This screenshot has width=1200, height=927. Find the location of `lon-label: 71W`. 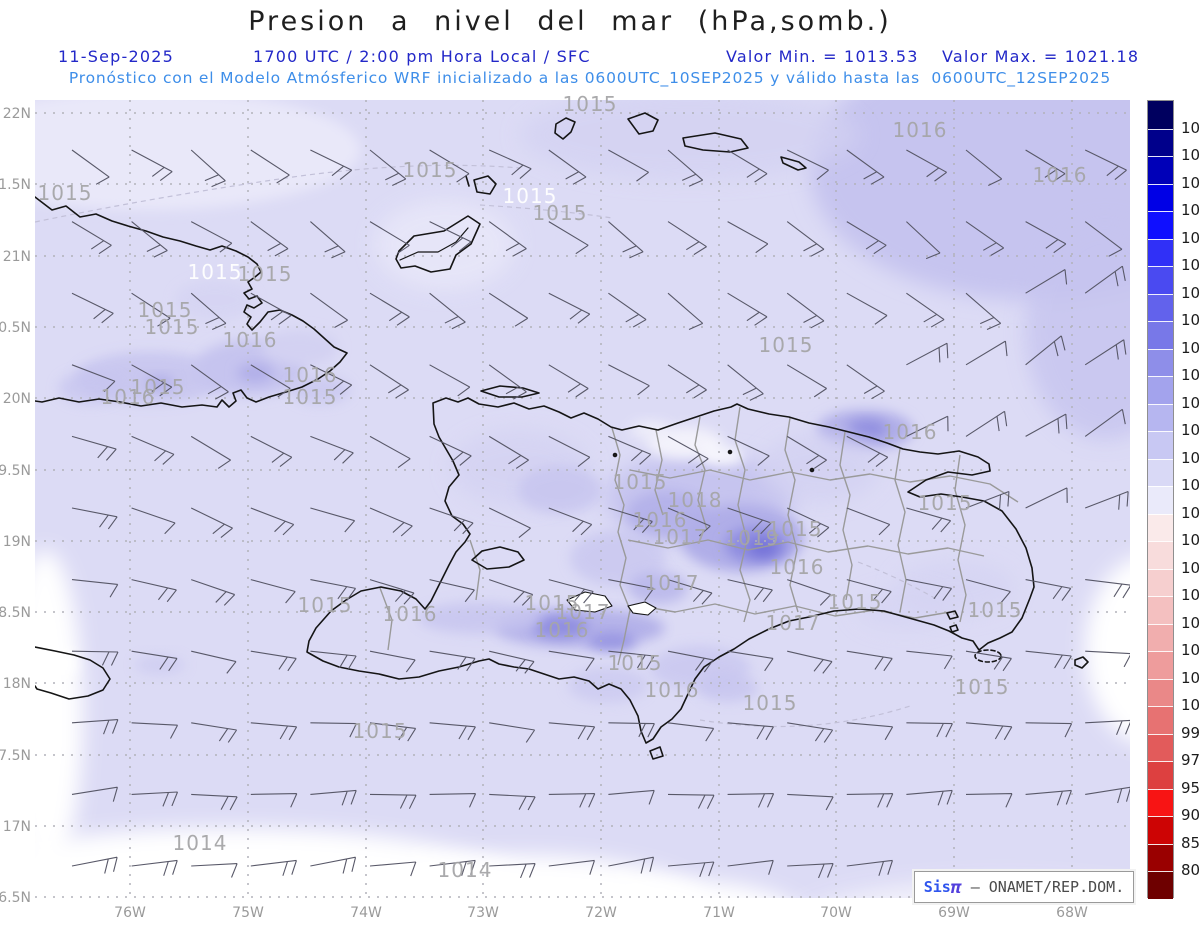

lon-label: 71W is located at coordinates (719, 913).